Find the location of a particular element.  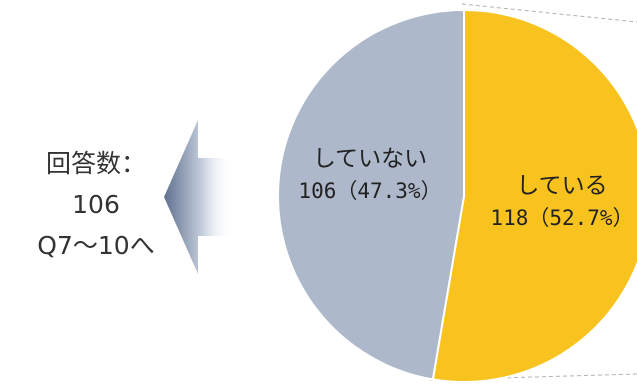

slice-label-not-doing: していない is located at coordinates (370, 159).